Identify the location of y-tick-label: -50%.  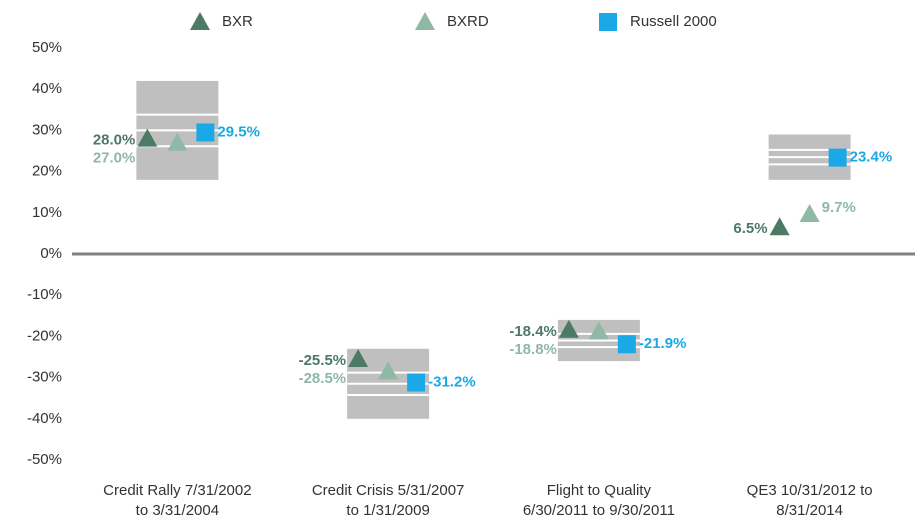
(44, 459).